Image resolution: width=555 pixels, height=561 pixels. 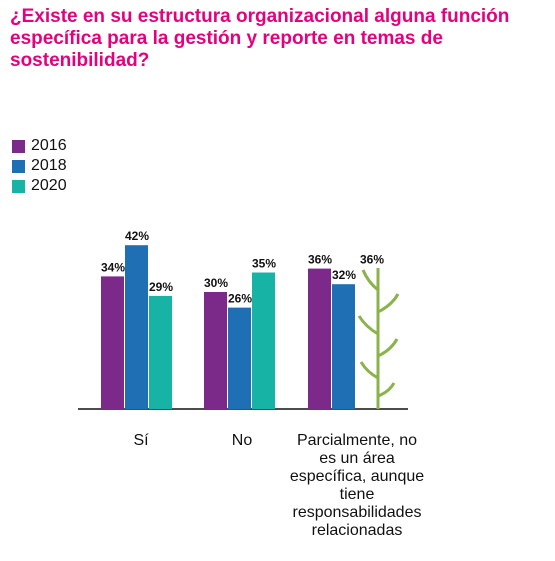 I want to click on category-label-no: No, so click(x=242, y=440).